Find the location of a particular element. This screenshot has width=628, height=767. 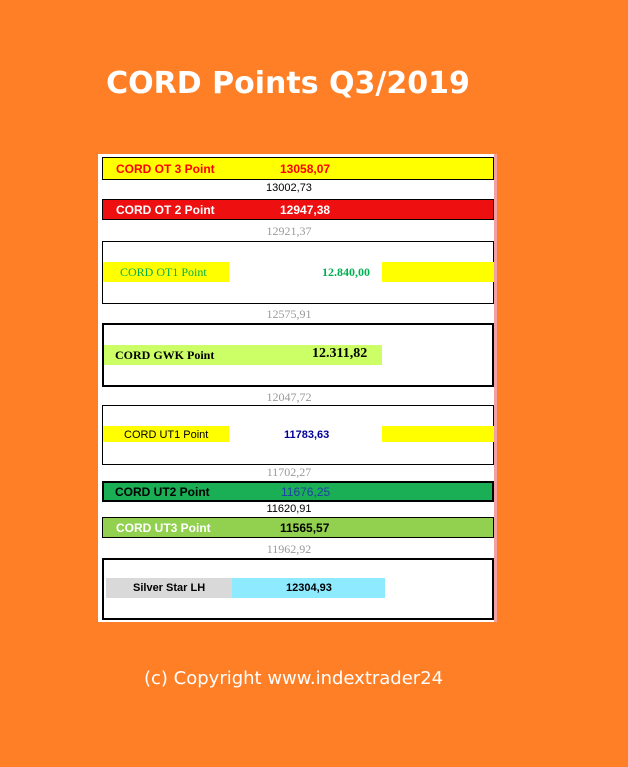

silver-label-fill is located at coordinates (169, 588).